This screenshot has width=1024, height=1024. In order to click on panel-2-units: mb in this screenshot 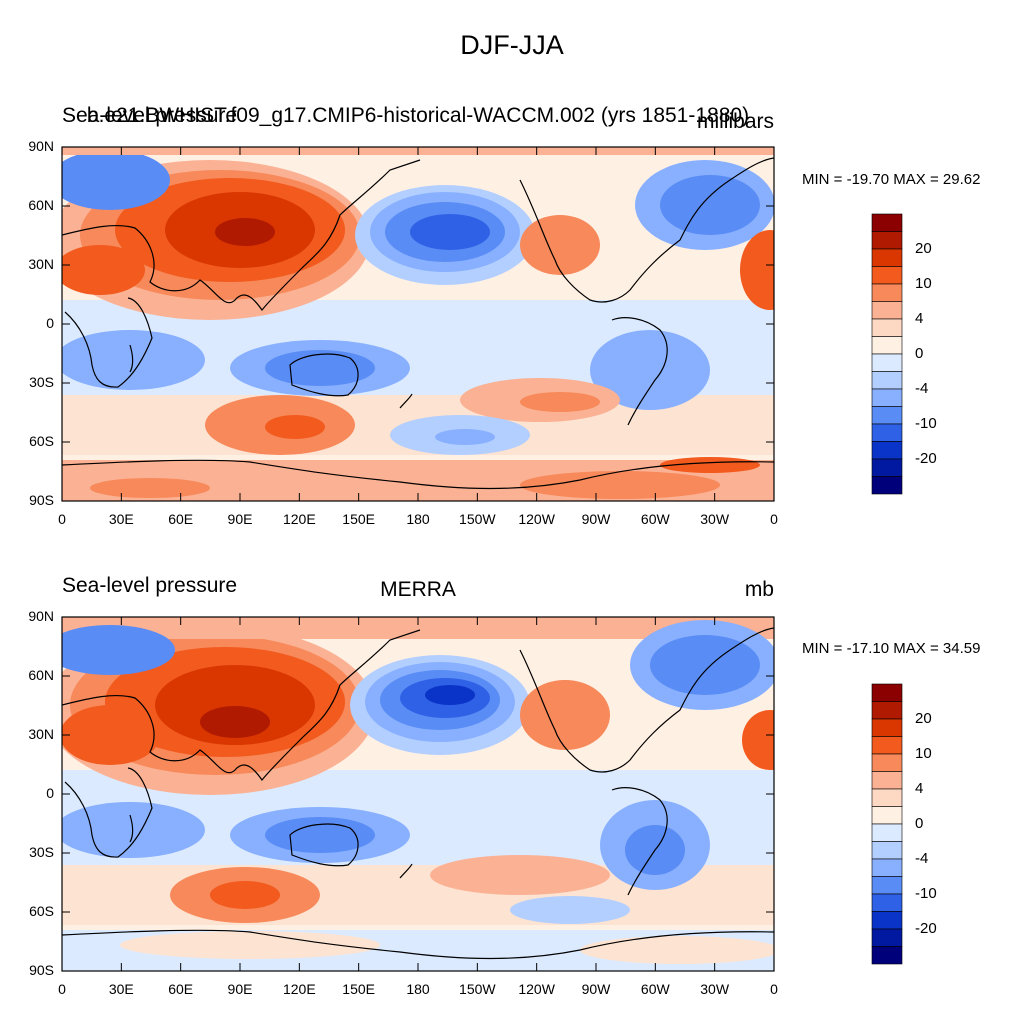, I will do `click(759, 589)`.